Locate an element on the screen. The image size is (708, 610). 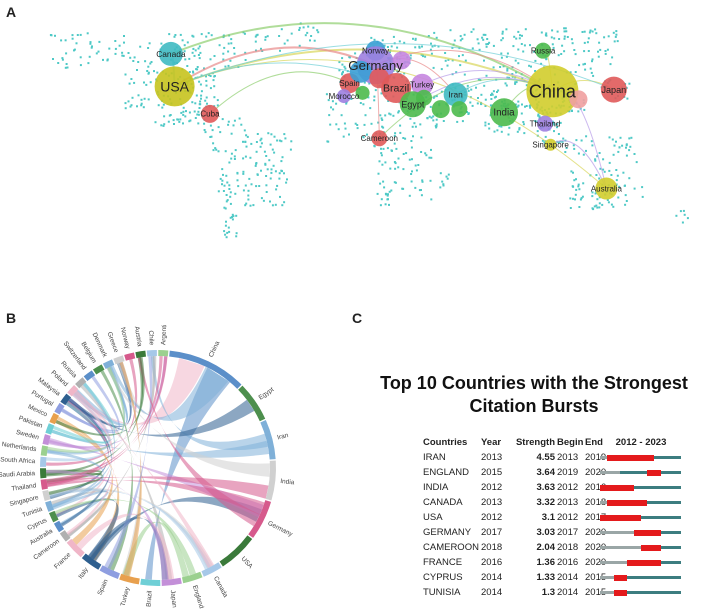
map-node is located at coordinates (455, 94).